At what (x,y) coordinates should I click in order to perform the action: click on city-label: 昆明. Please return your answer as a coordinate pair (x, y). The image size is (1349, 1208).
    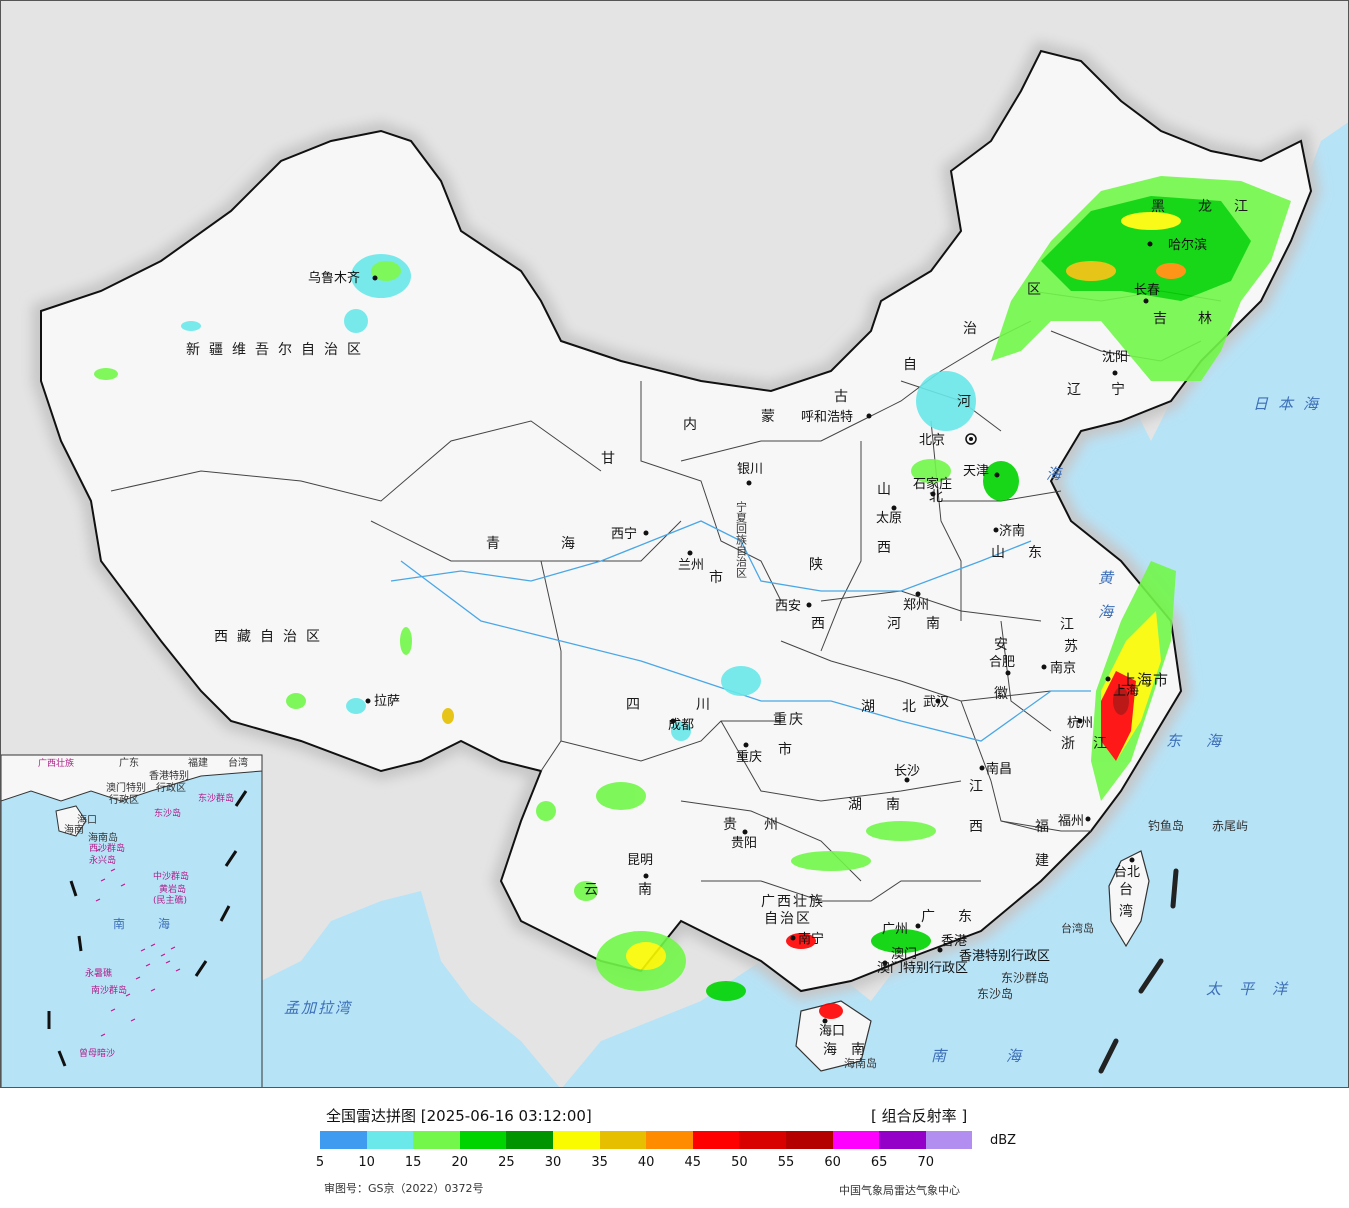
    Looking at the image, I should click on (640, 860).